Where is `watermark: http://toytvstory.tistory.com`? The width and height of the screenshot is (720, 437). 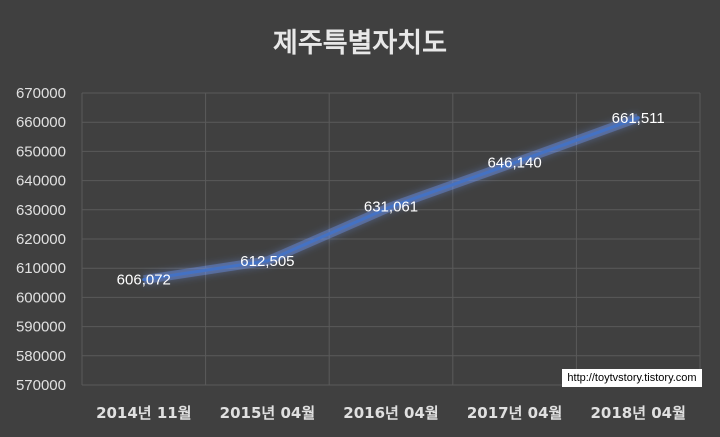
watermark: http://toytvstory.tistory.com is located at coordinates (632, 378).